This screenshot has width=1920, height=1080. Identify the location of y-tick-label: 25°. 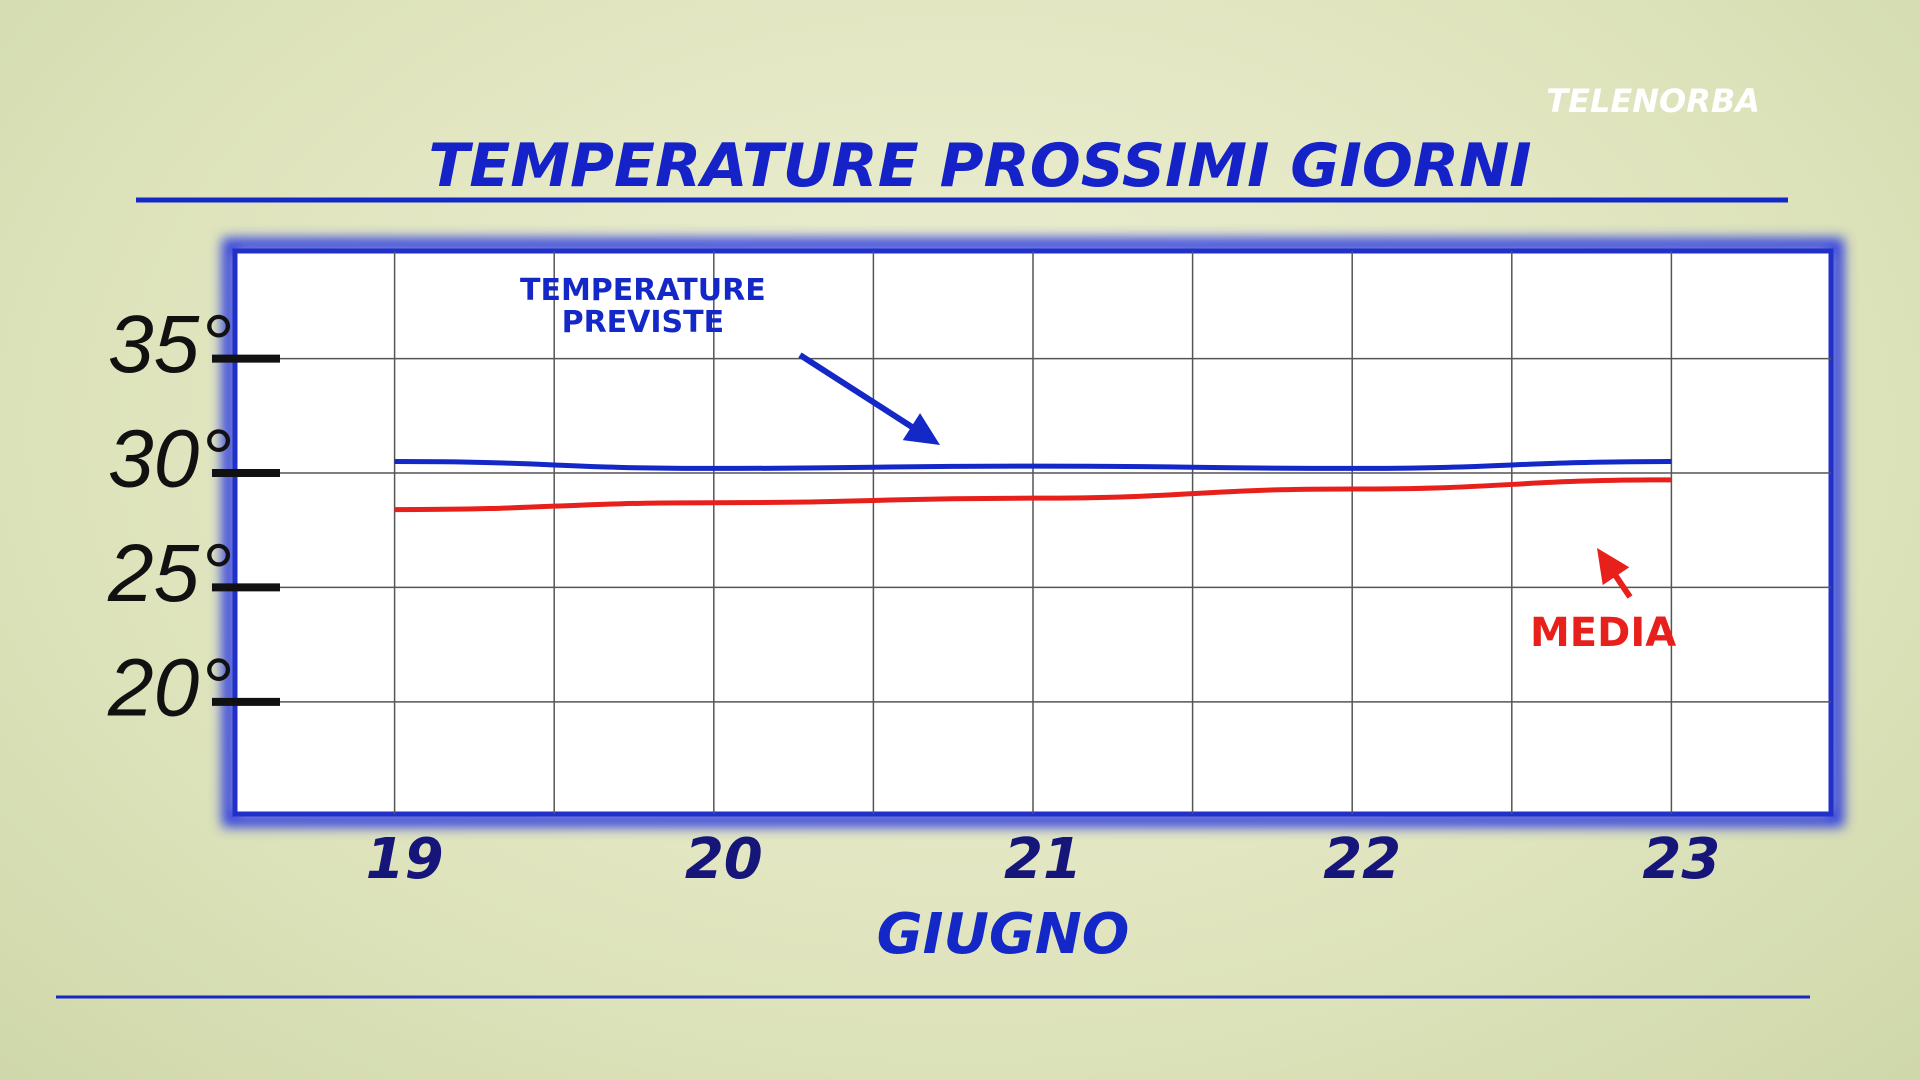
(169, 573).